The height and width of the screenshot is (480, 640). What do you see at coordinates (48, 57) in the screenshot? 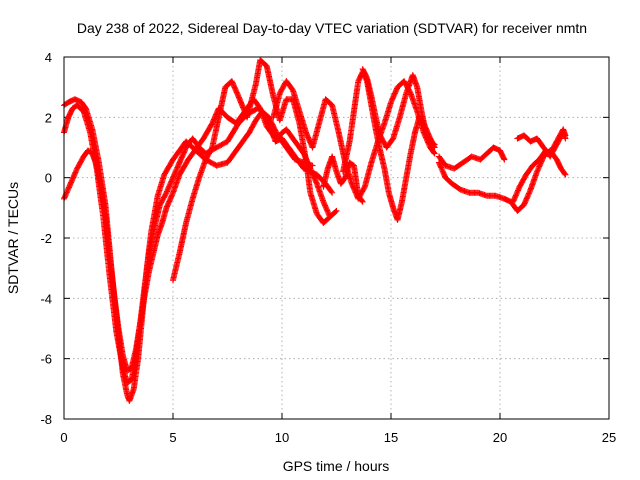
I see `y-tick-label: 4` at bounding box center [48, 57].